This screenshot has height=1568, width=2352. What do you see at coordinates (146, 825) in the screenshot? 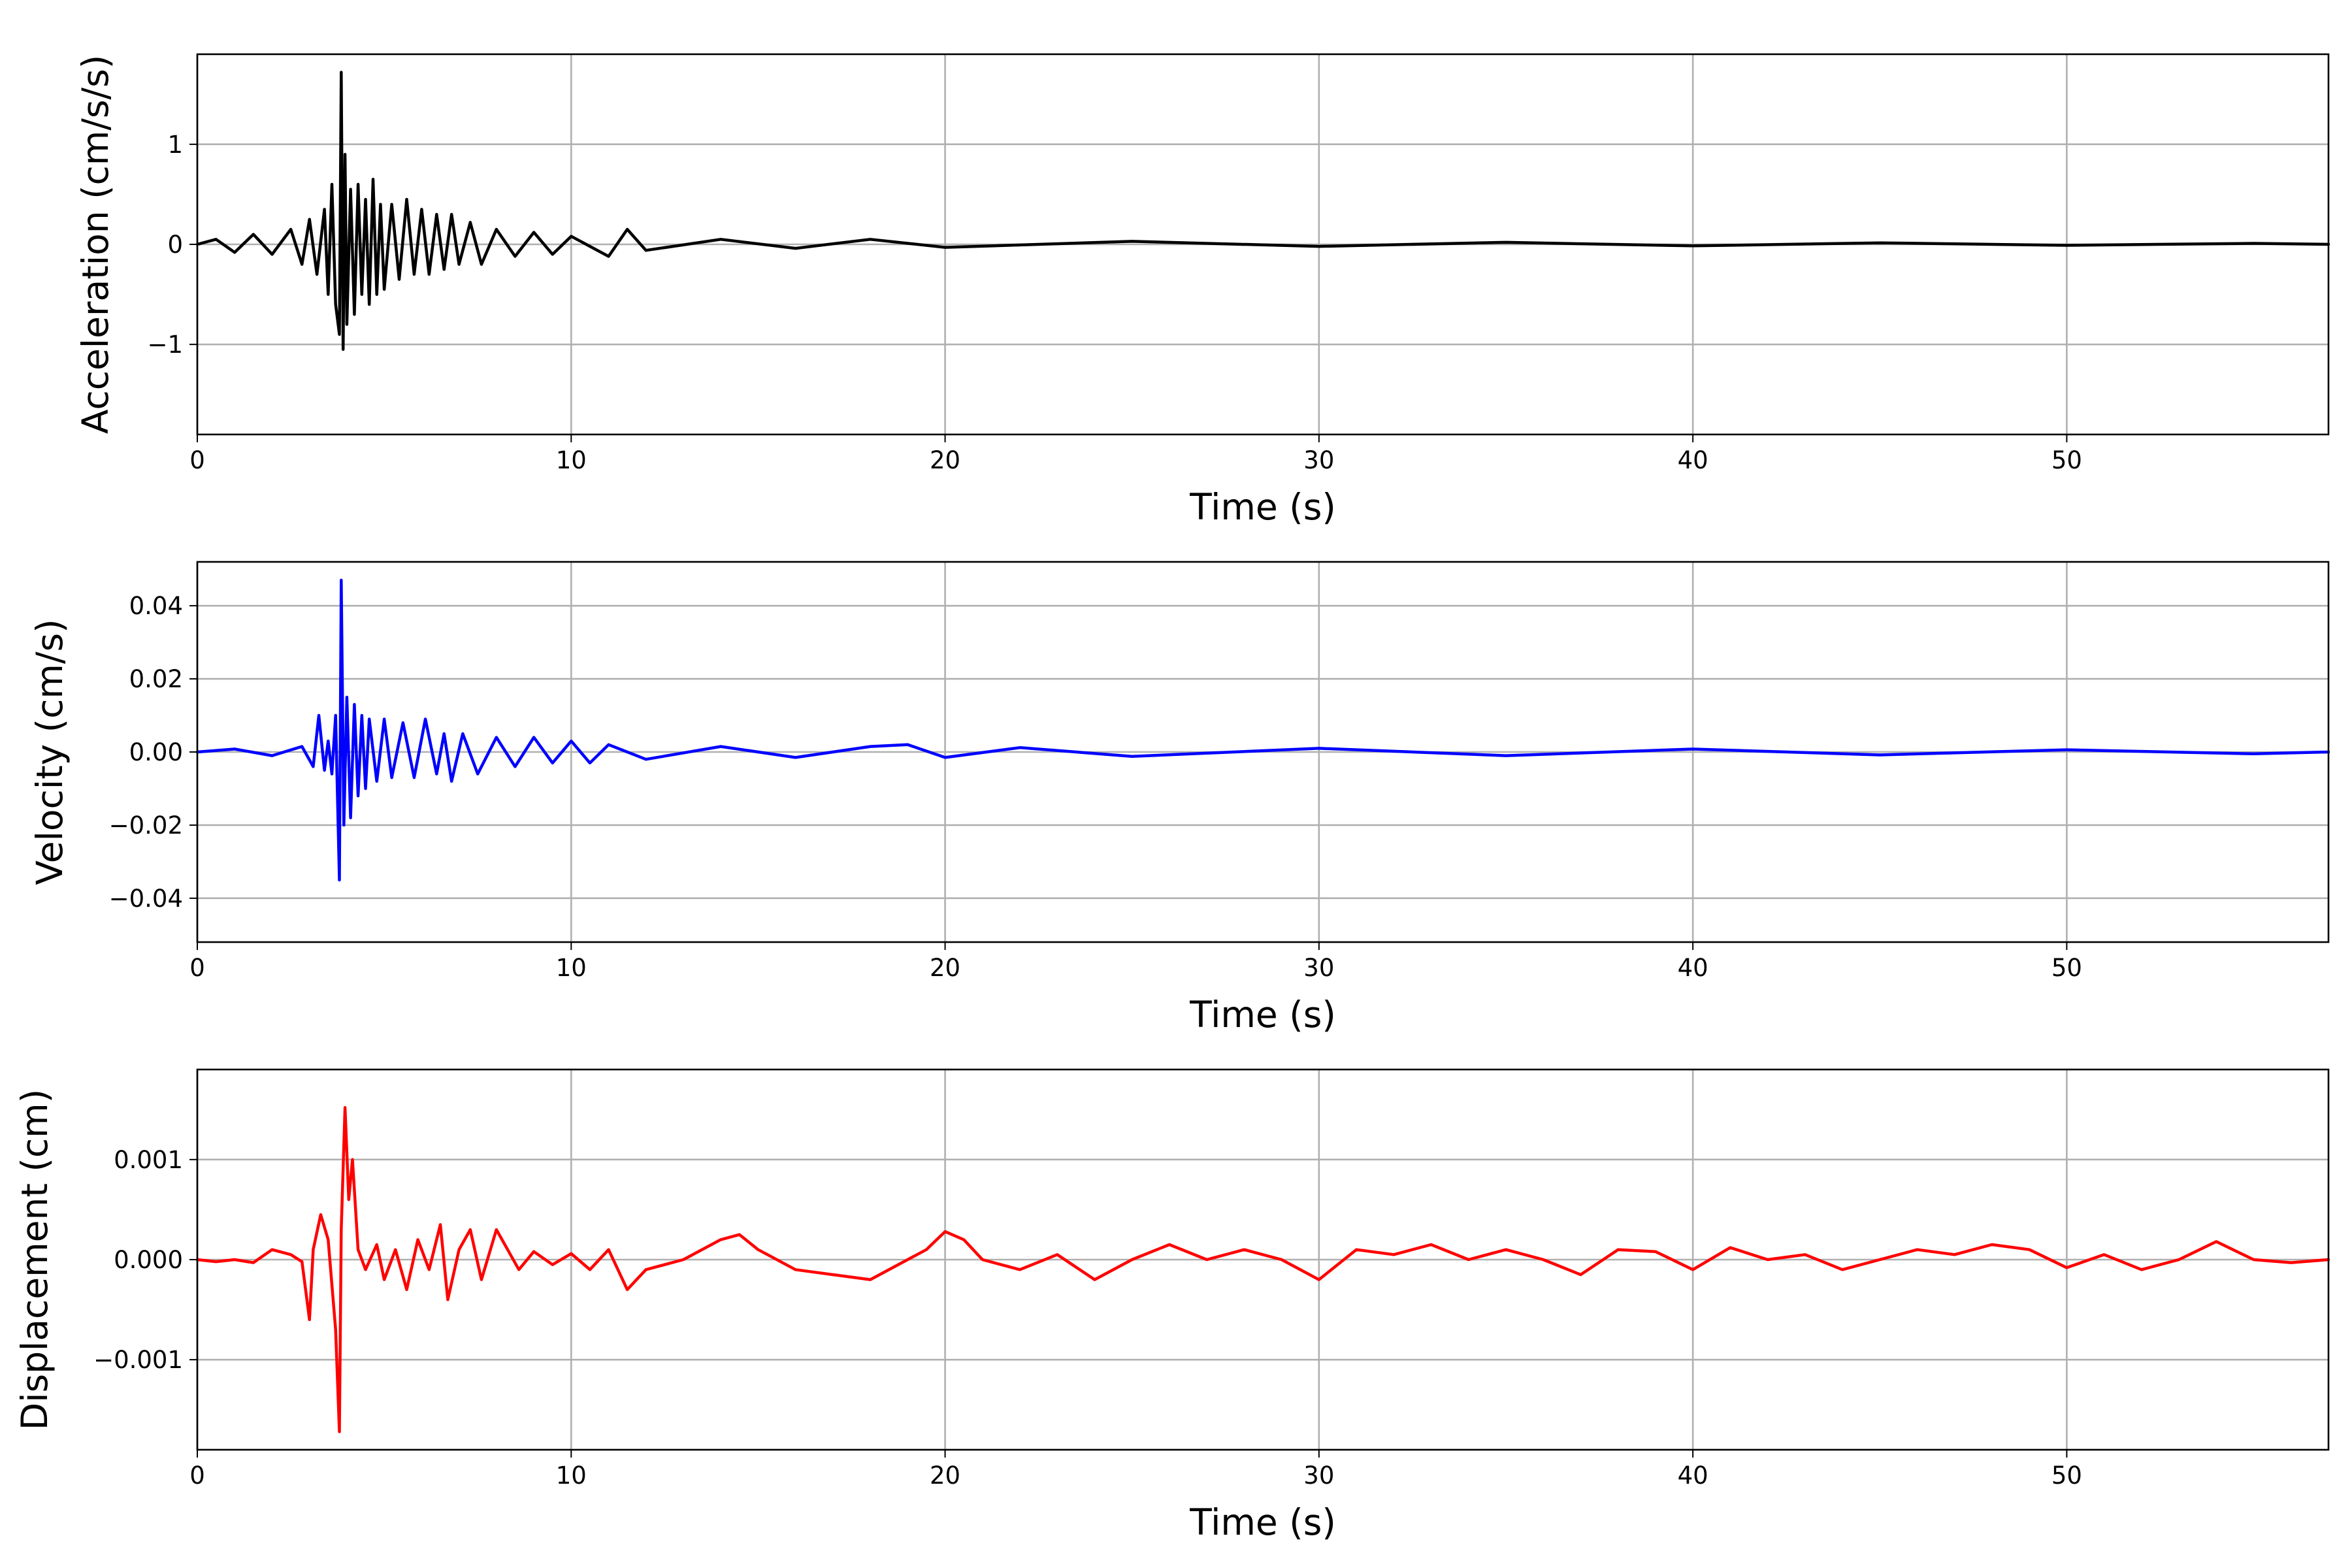
I see `velocity-y-tick-label-1: −0.02` at bounding box center [146, 825].